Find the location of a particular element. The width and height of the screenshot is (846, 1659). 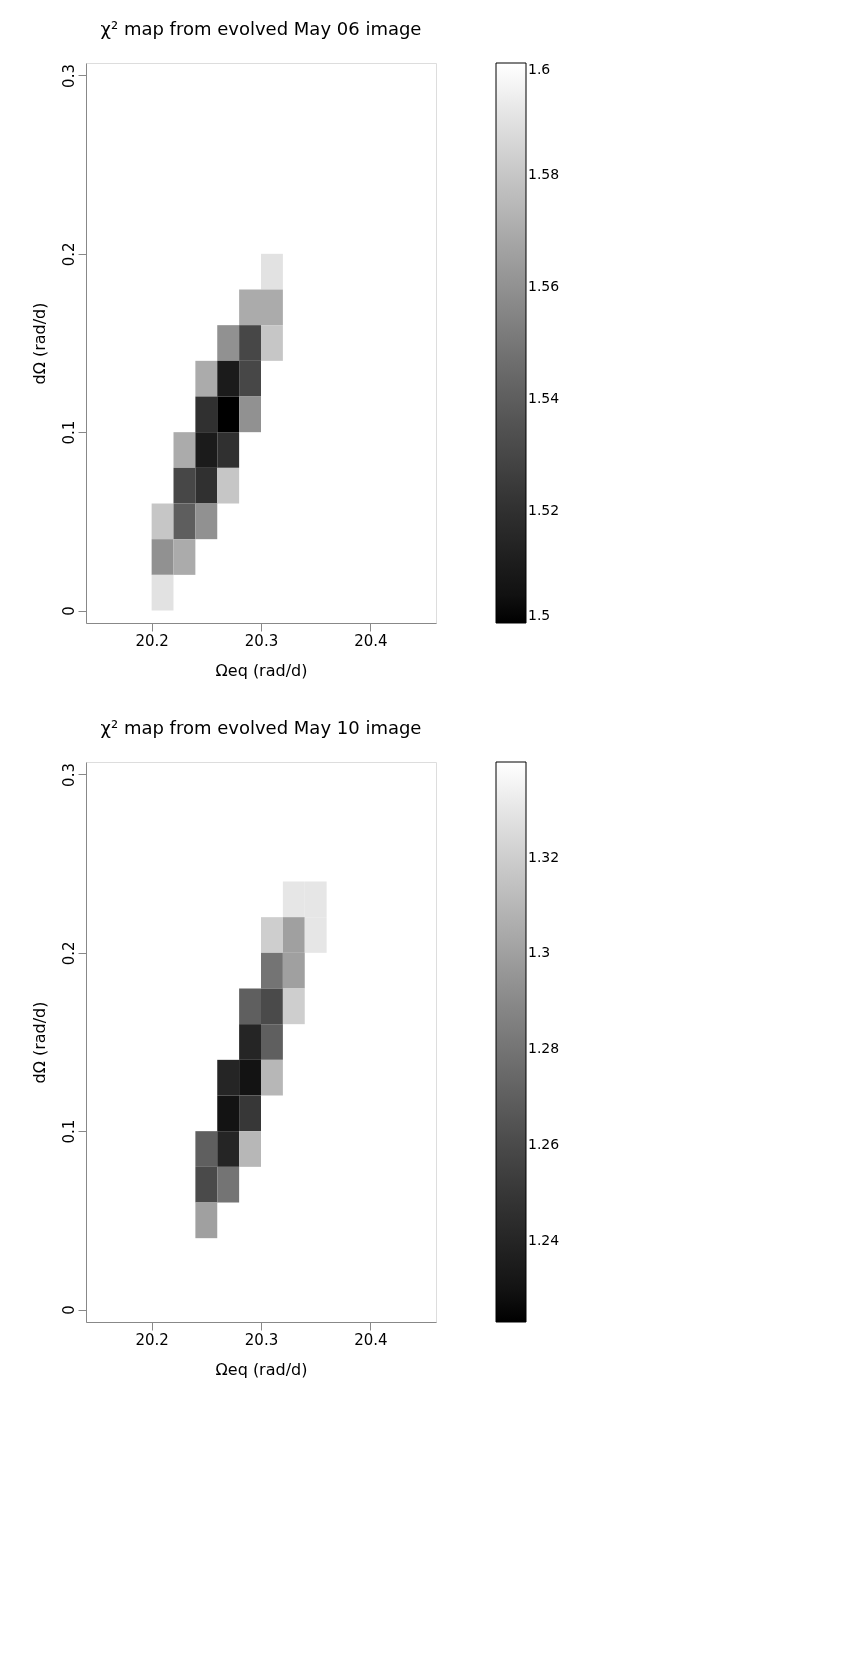

color-bar-label: 1.52 is located at coordinates (544, 510).